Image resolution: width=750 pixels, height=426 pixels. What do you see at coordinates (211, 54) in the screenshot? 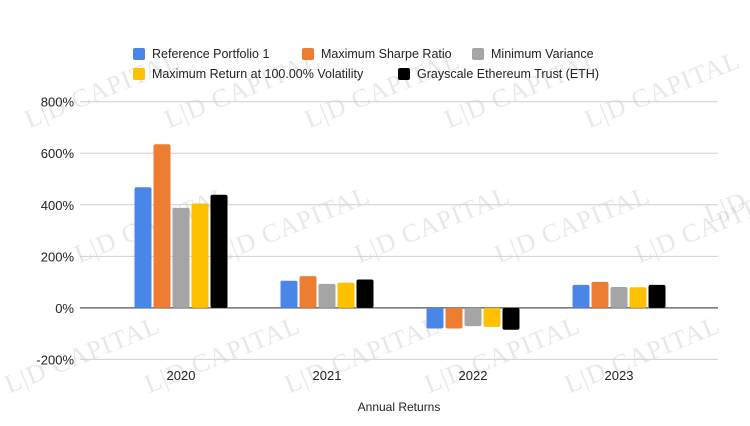
I see `legend-label: Reference Portfolio 1` at bounding box center [211, 54].